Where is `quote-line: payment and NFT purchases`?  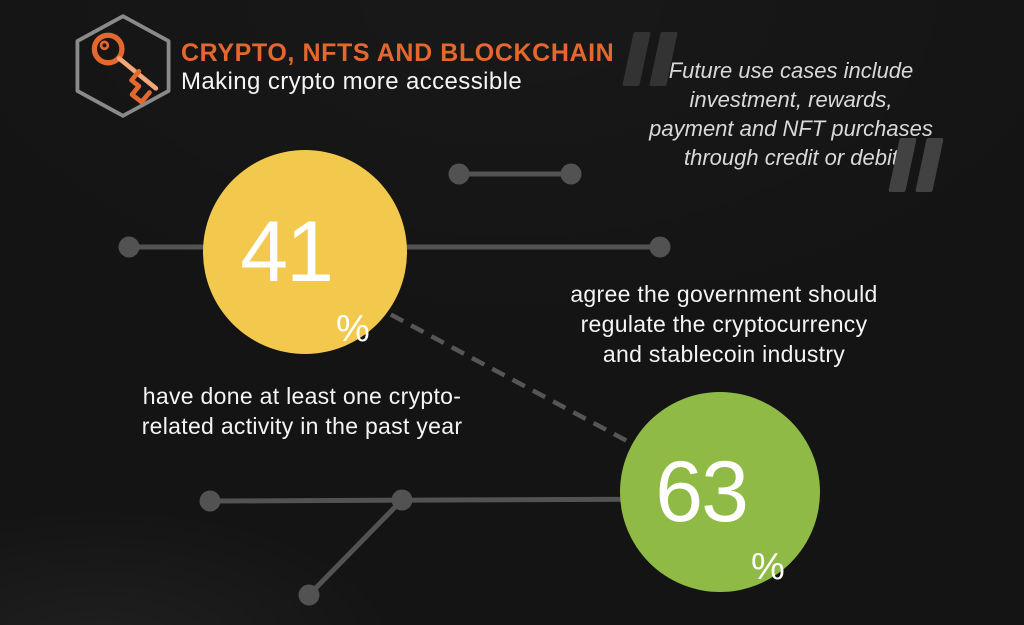 quote-line: payment and NFT purchases is located at coordinates (791, 128).